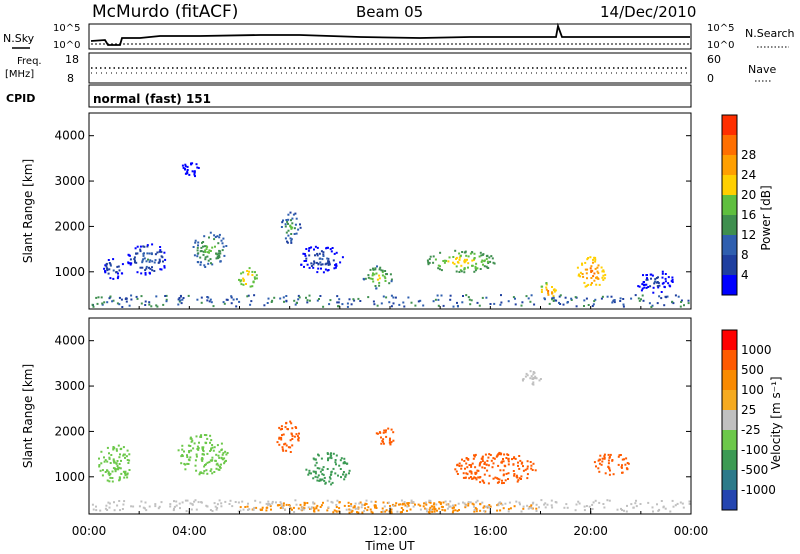 The height and width of the screenshot is (554, 800). What do you see at coordinates (729, 205) in the screenshot?
I see `colorbar-frame` at bounding box center [729, 205].